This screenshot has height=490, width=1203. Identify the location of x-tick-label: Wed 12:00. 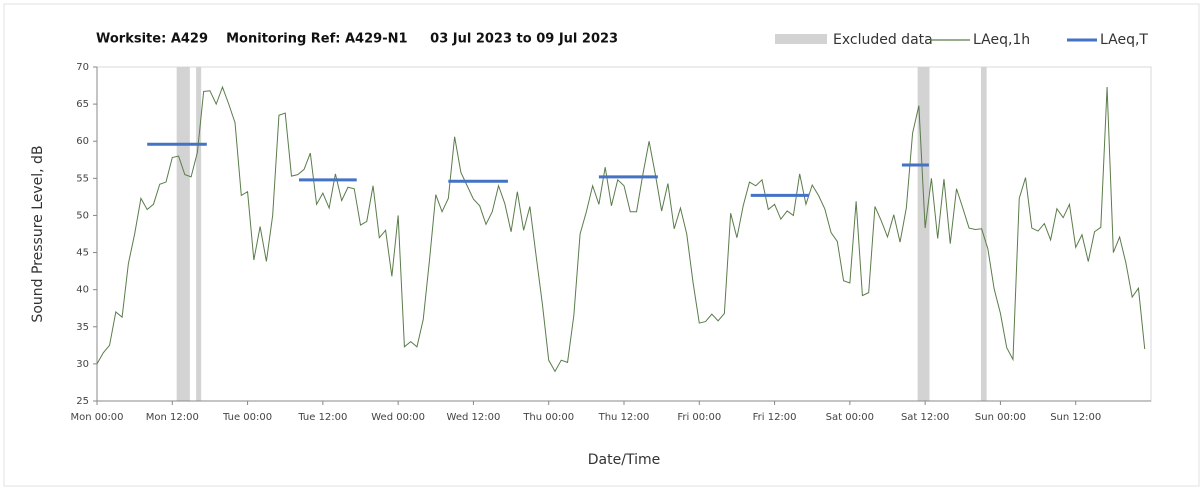
(474, 417).